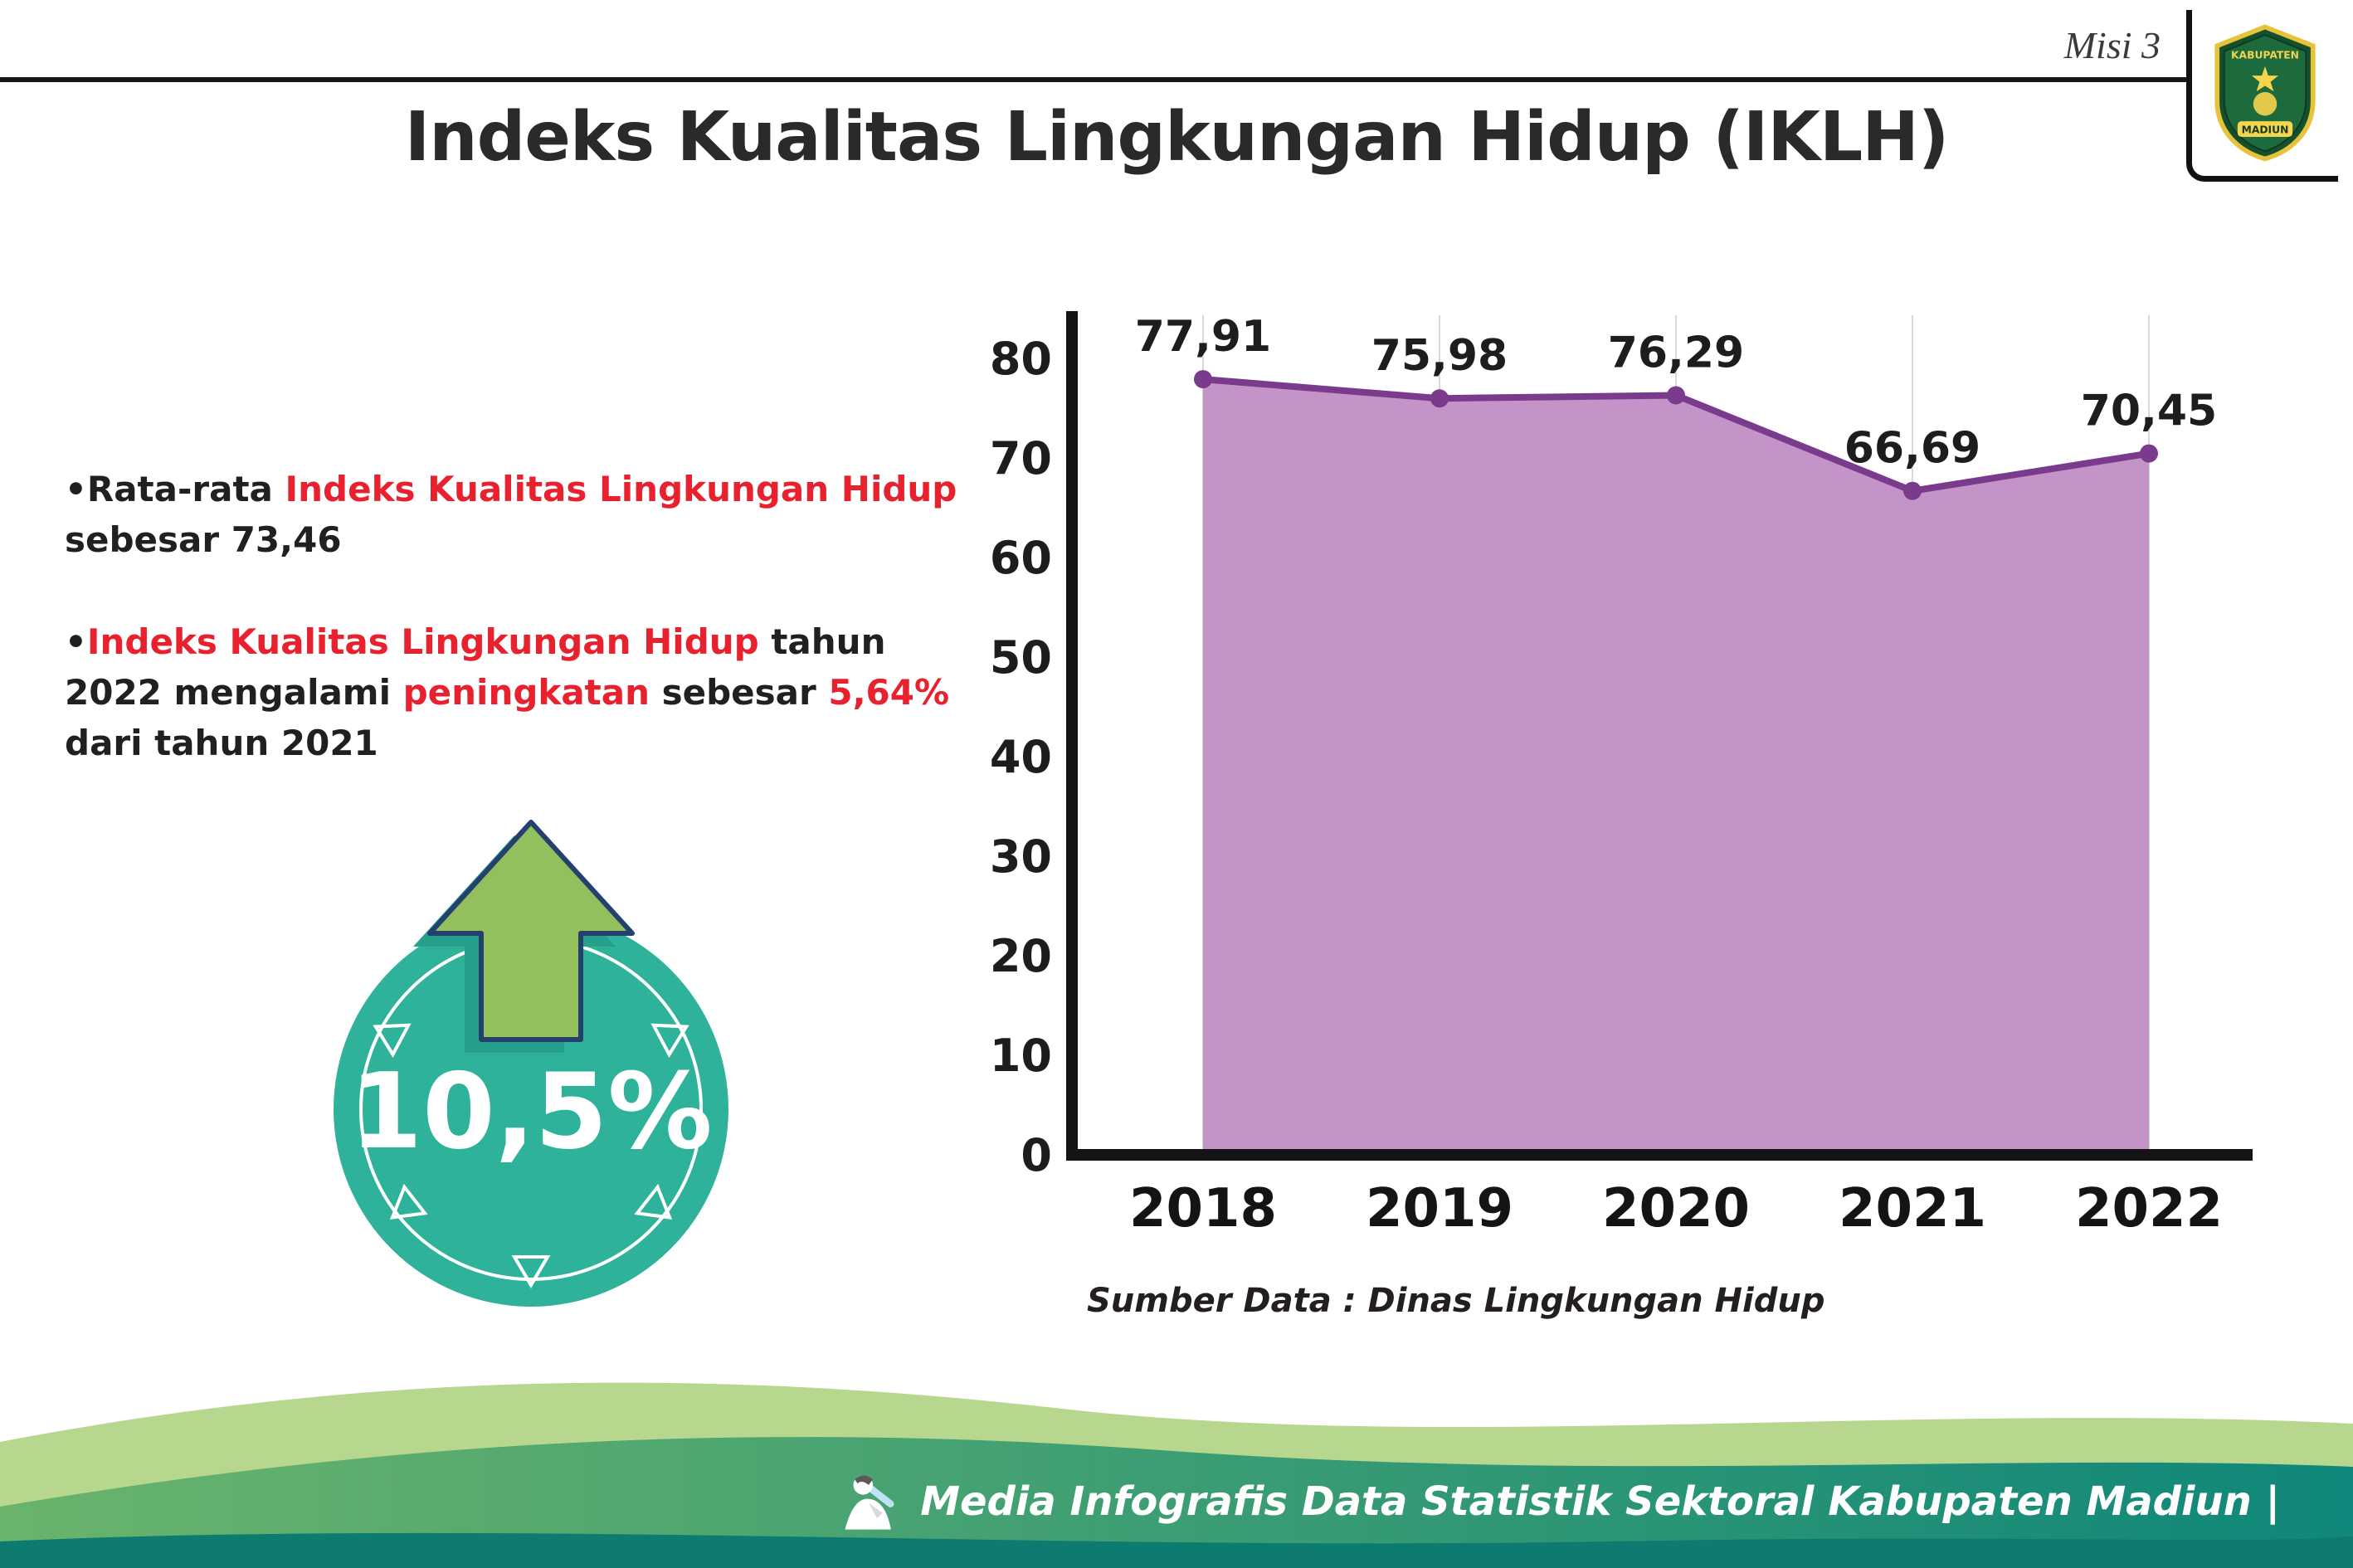 The height and width of the screenshot is (1568, 2353). What do you see at coordinates (1659, 1155) in the screenshot?
I see `x-axis` at bounding box center [1659, 1155].